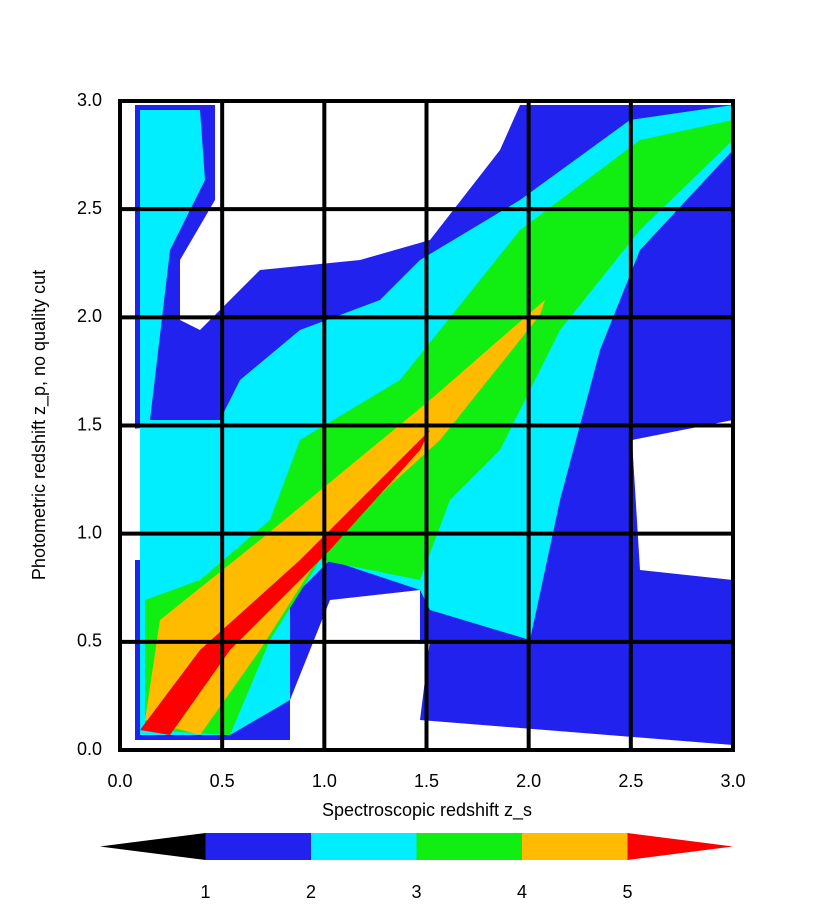 The width and height of the screenshot is (829, 920). What do you see at coordinates (89, 424) in the screenshot?
I see `y-tick-label: 1.5` at bounding box center [89, 424].